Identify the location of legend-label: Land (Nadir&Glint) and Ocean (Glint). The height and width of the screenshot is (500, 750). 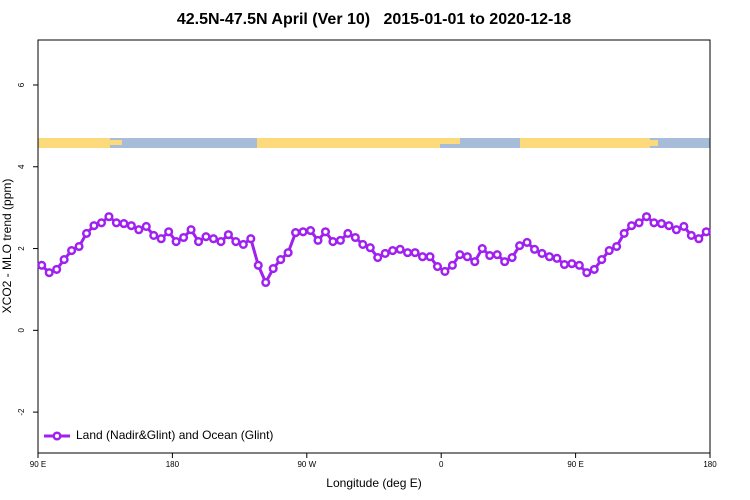
(174, 435).